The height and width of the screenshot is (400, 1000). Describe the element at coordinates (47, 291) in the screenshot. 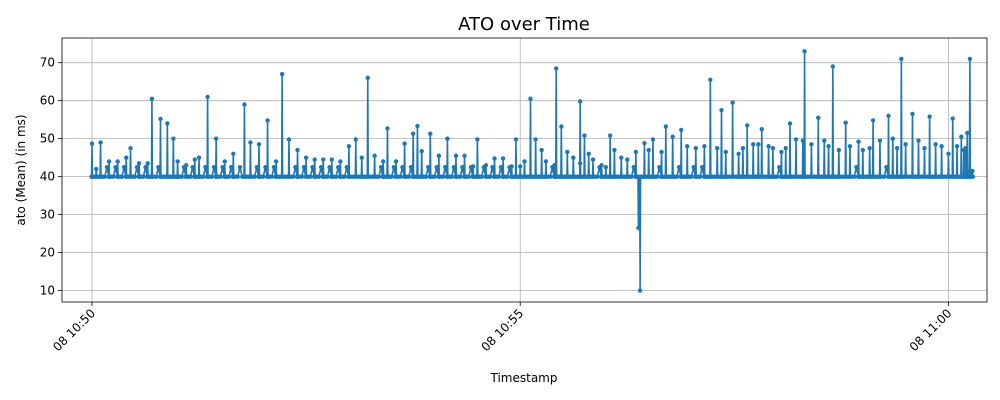

I see `y-tick-label: 10` at that location.